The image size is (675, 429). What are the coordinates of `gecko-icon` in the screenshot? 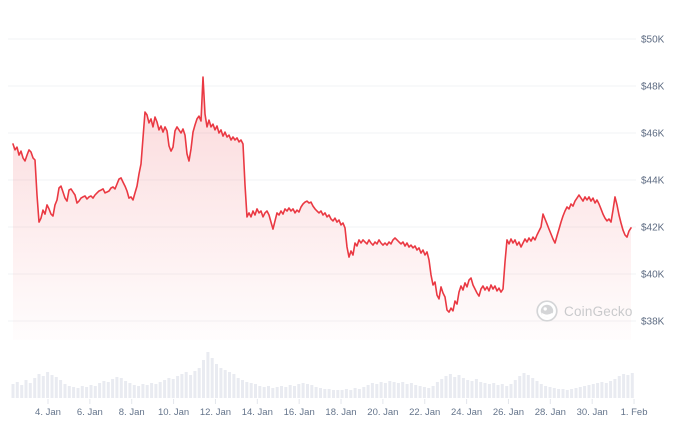 It's located at (547, 311).